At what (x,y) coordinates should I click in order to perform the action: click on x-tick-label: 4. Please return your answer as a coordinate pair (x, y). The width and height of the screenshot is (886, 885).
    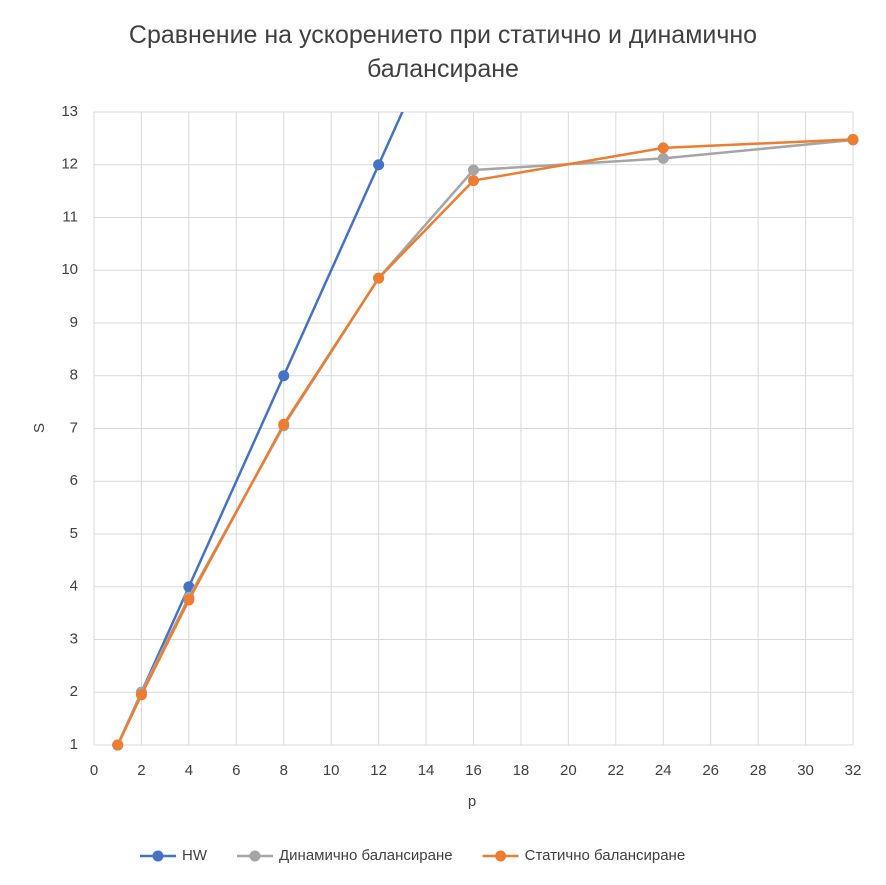
    Looking at the image, I should click on (189, 770).